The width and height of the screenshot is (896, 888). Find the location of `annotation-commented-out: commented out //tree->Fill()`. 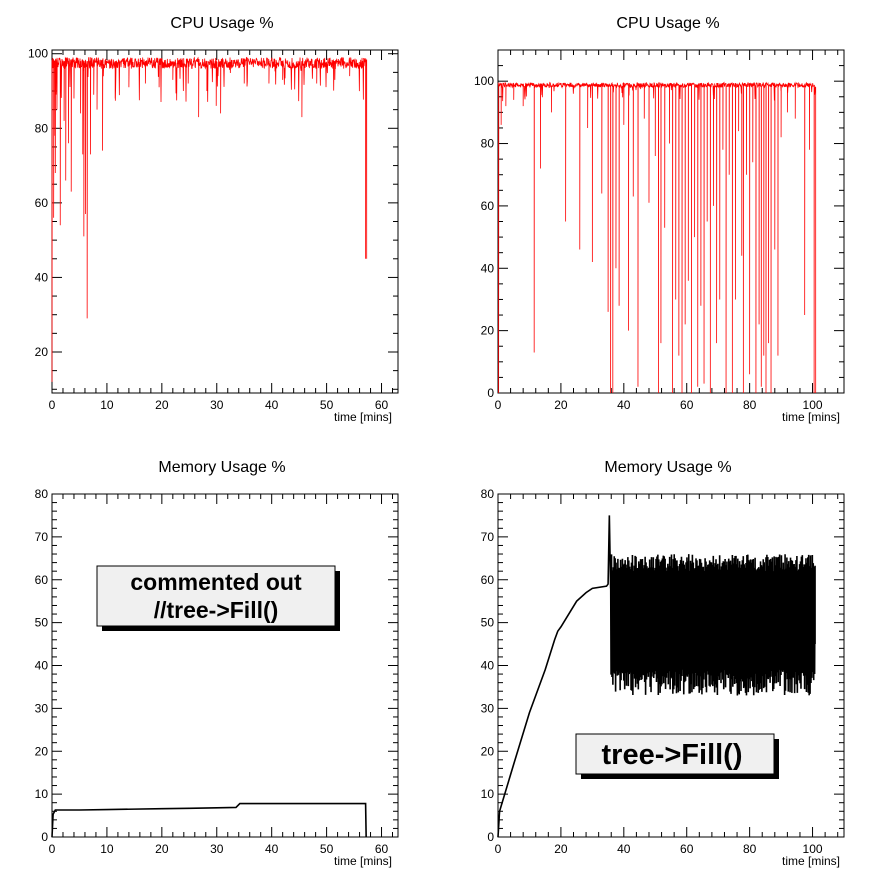

annotation-commented-out: commented out //tree->Fill() is located at coordinates (218, 598).